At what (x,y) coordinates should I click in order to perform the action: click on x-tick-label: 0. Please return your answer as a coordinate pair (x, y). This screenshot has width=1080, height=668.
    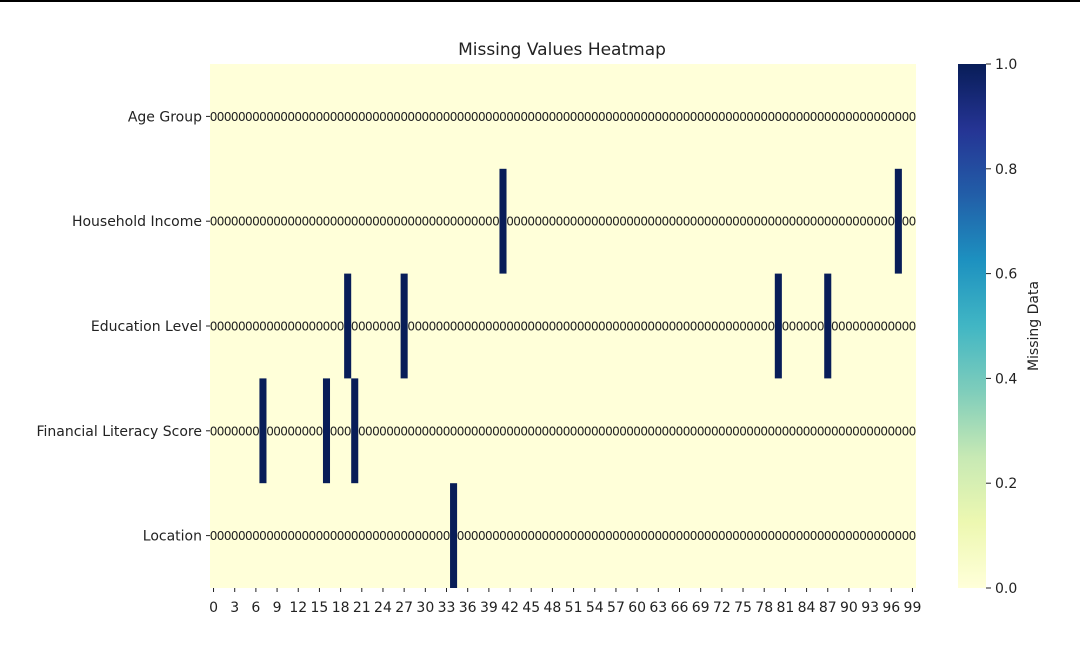
    Looking at the image, I should click on (213, 608).